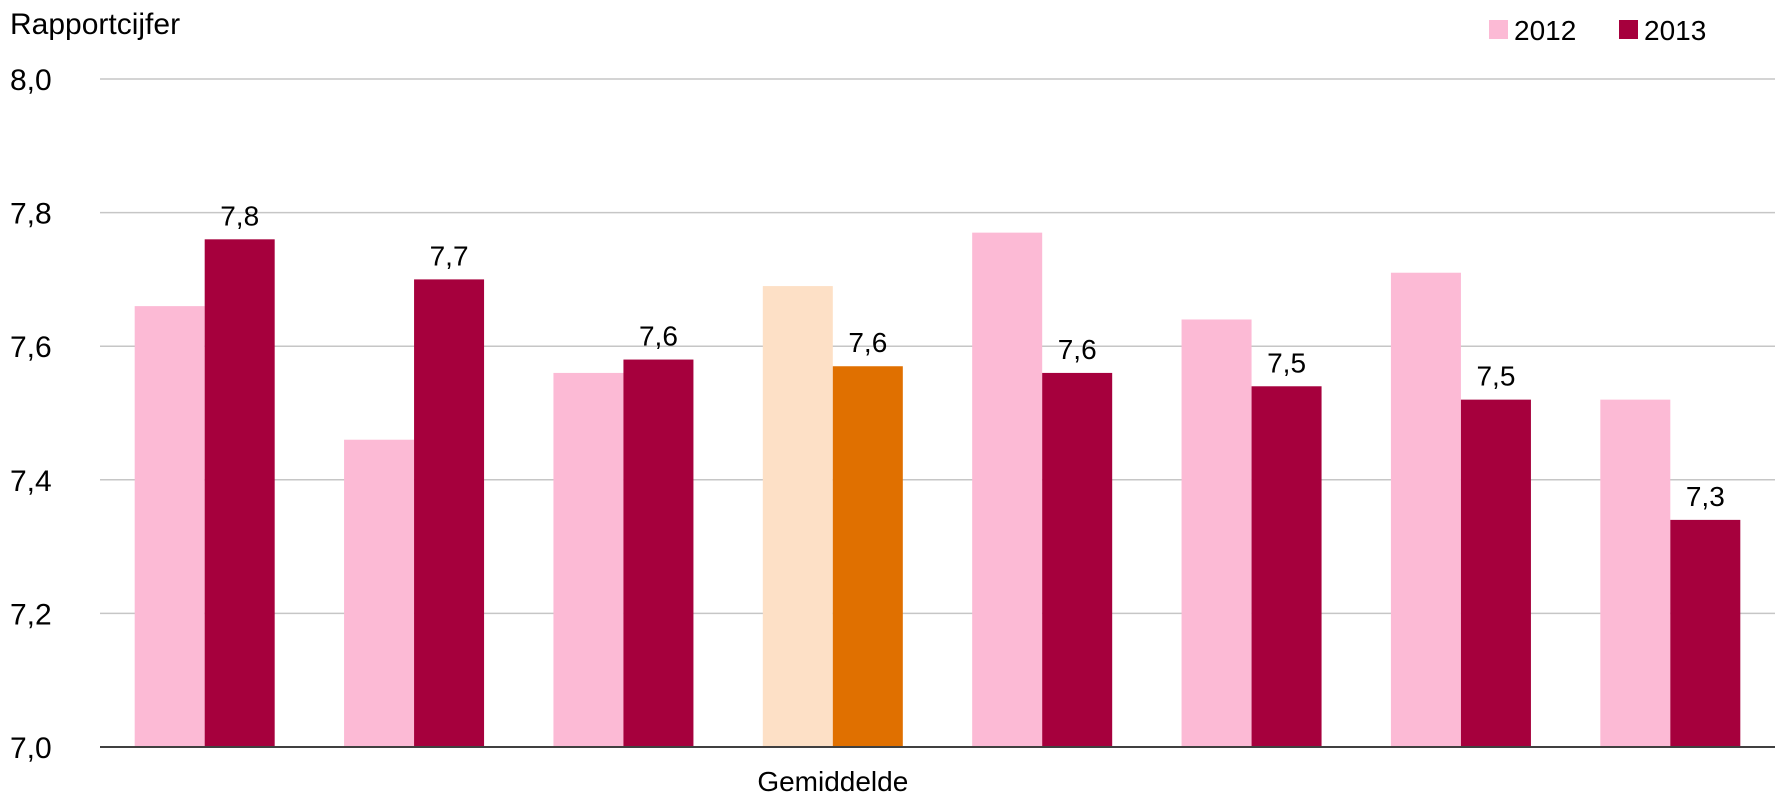  What do you see at coordinates (1705, 496) in the screenshot?
I see `data-label: 7,3` at bounding box center [1705, 496].